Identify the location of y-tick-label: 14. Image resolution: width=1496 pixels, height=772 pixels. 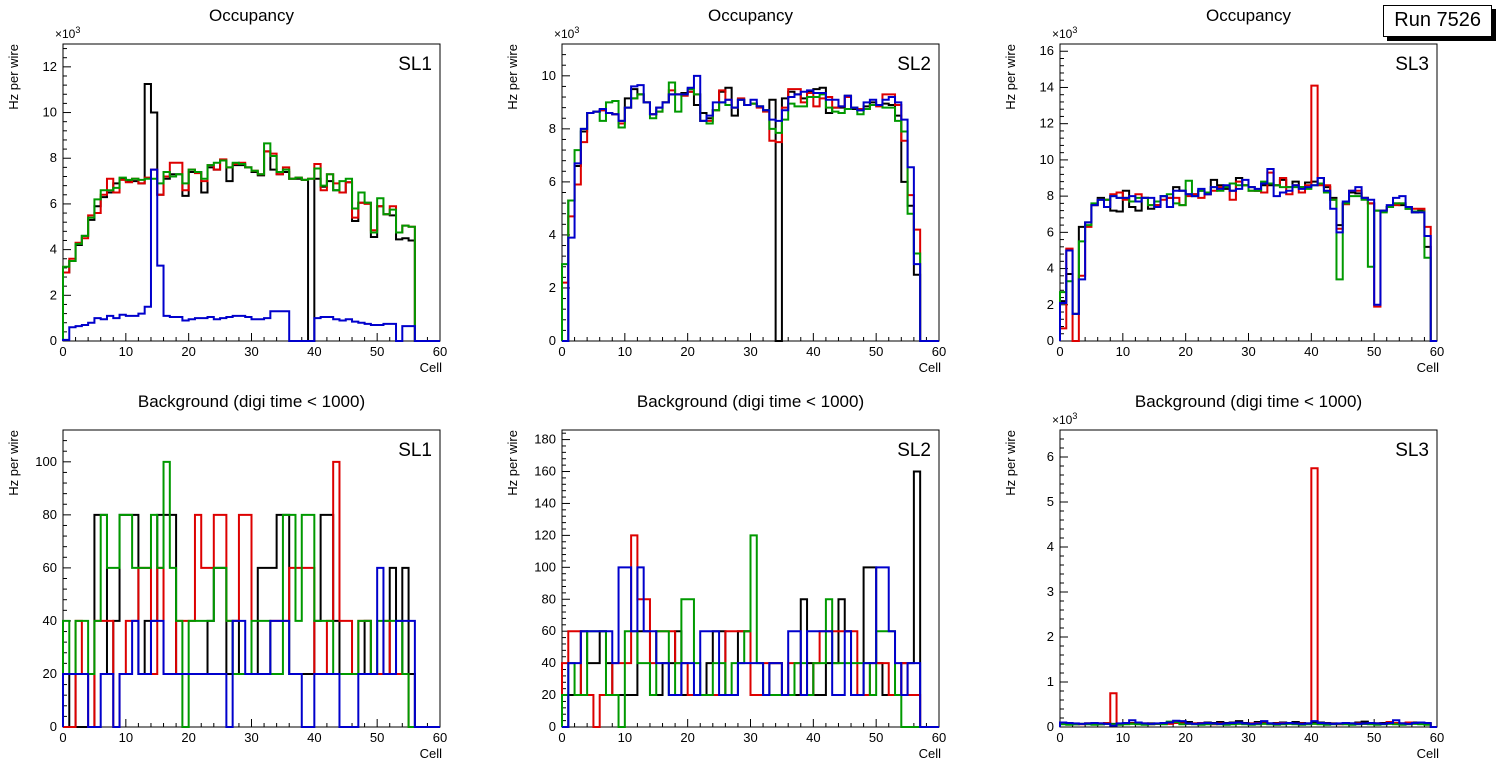
(1047, 86).